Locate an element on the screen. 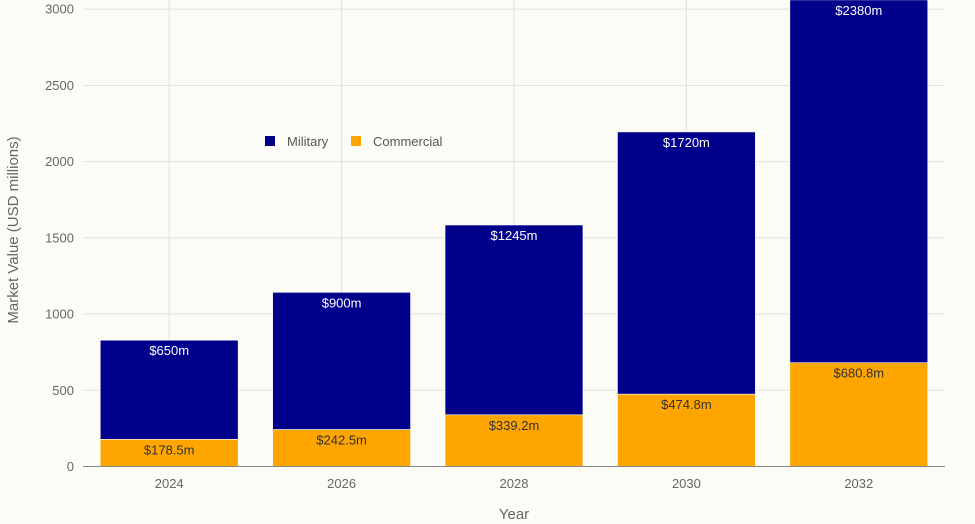 This screenshot has height=524, width=975. y-tick-label: 1500 is located at coordinates (59, 237).